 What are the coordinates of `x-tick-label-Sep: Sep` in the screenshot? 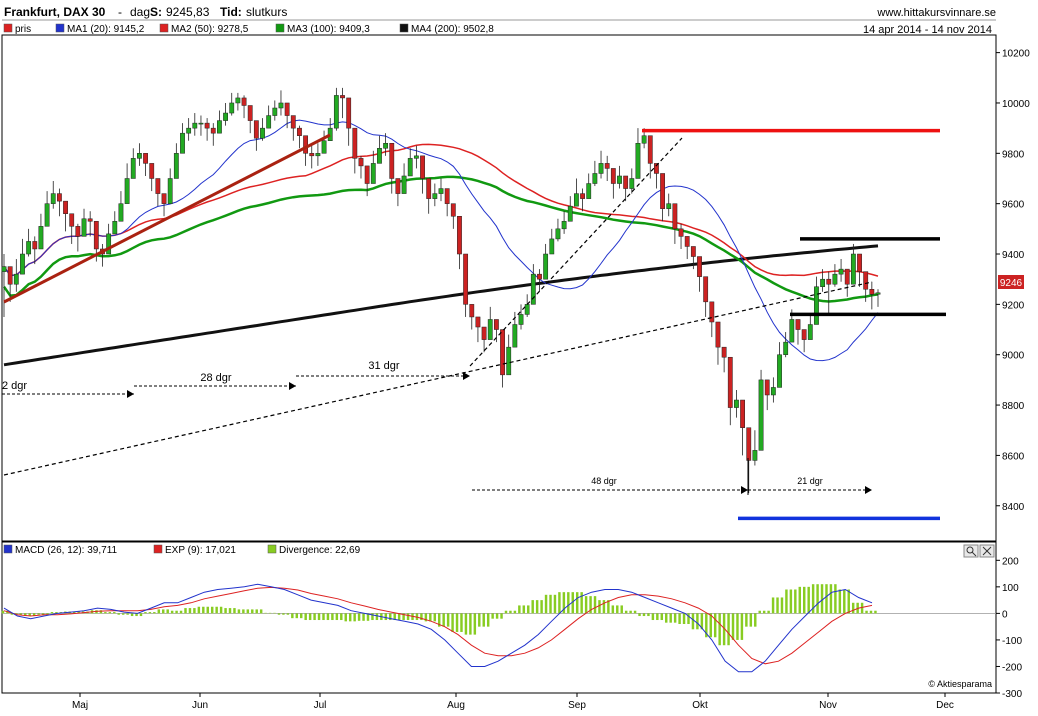 It's located at (577, 705).